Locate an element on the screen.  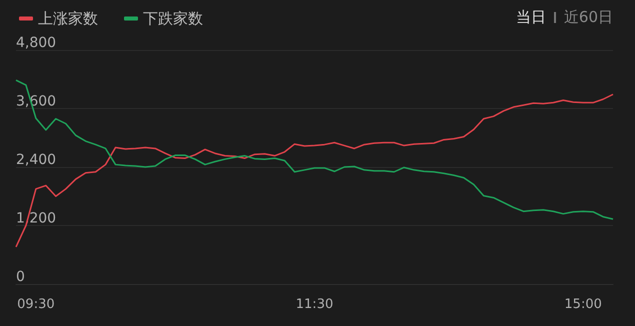
legend-label: 上涨家数 is located at coordinates (68, 19).